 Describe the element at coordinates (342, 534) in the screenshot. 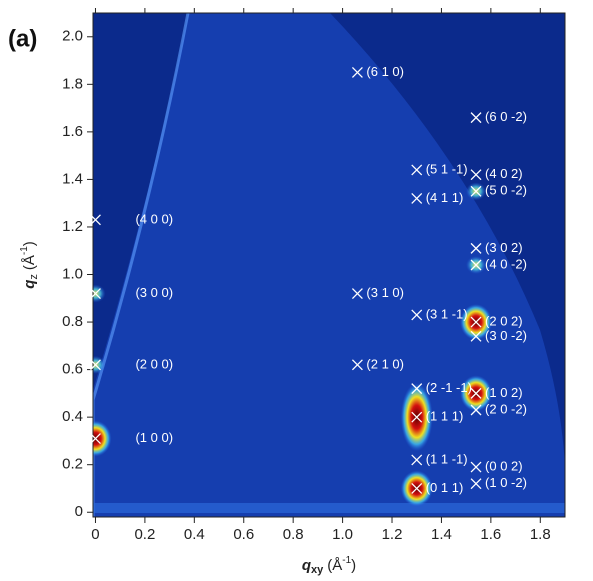

I see `x-tick-label: 1.0` at that location.